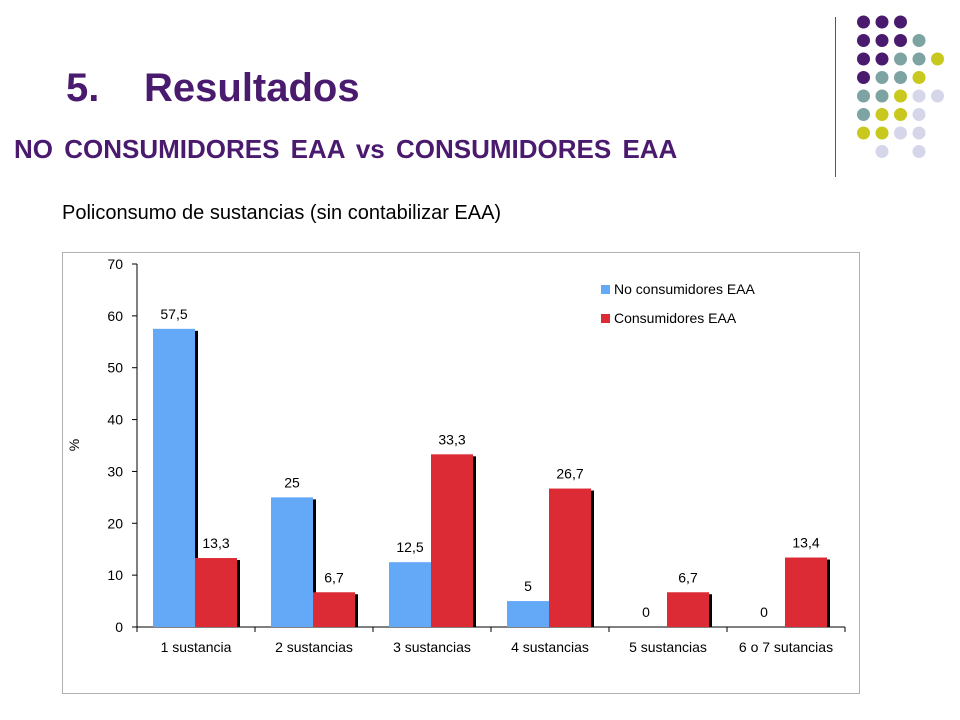  I want to click on data-label: 13,3, so click(215, 543).